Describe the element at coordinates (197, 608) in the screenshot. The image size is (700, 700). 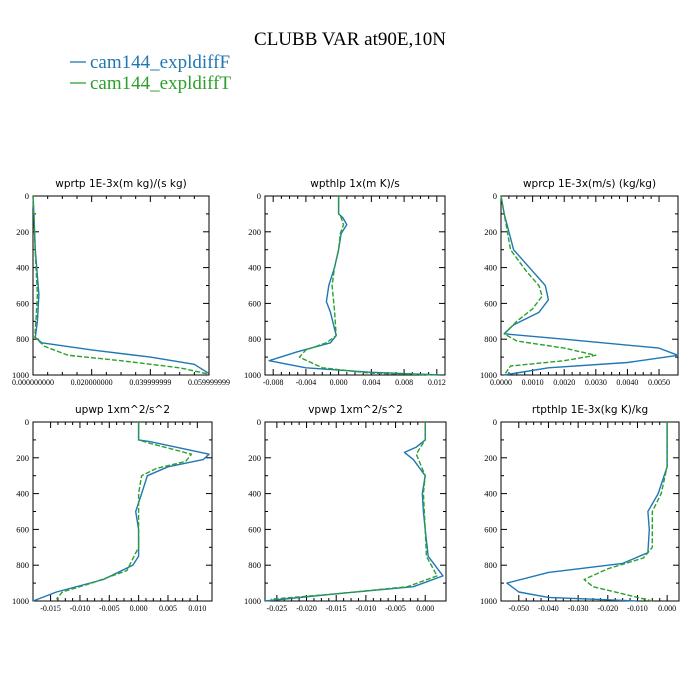
I see `x-tick-label: 0.010` at that location.